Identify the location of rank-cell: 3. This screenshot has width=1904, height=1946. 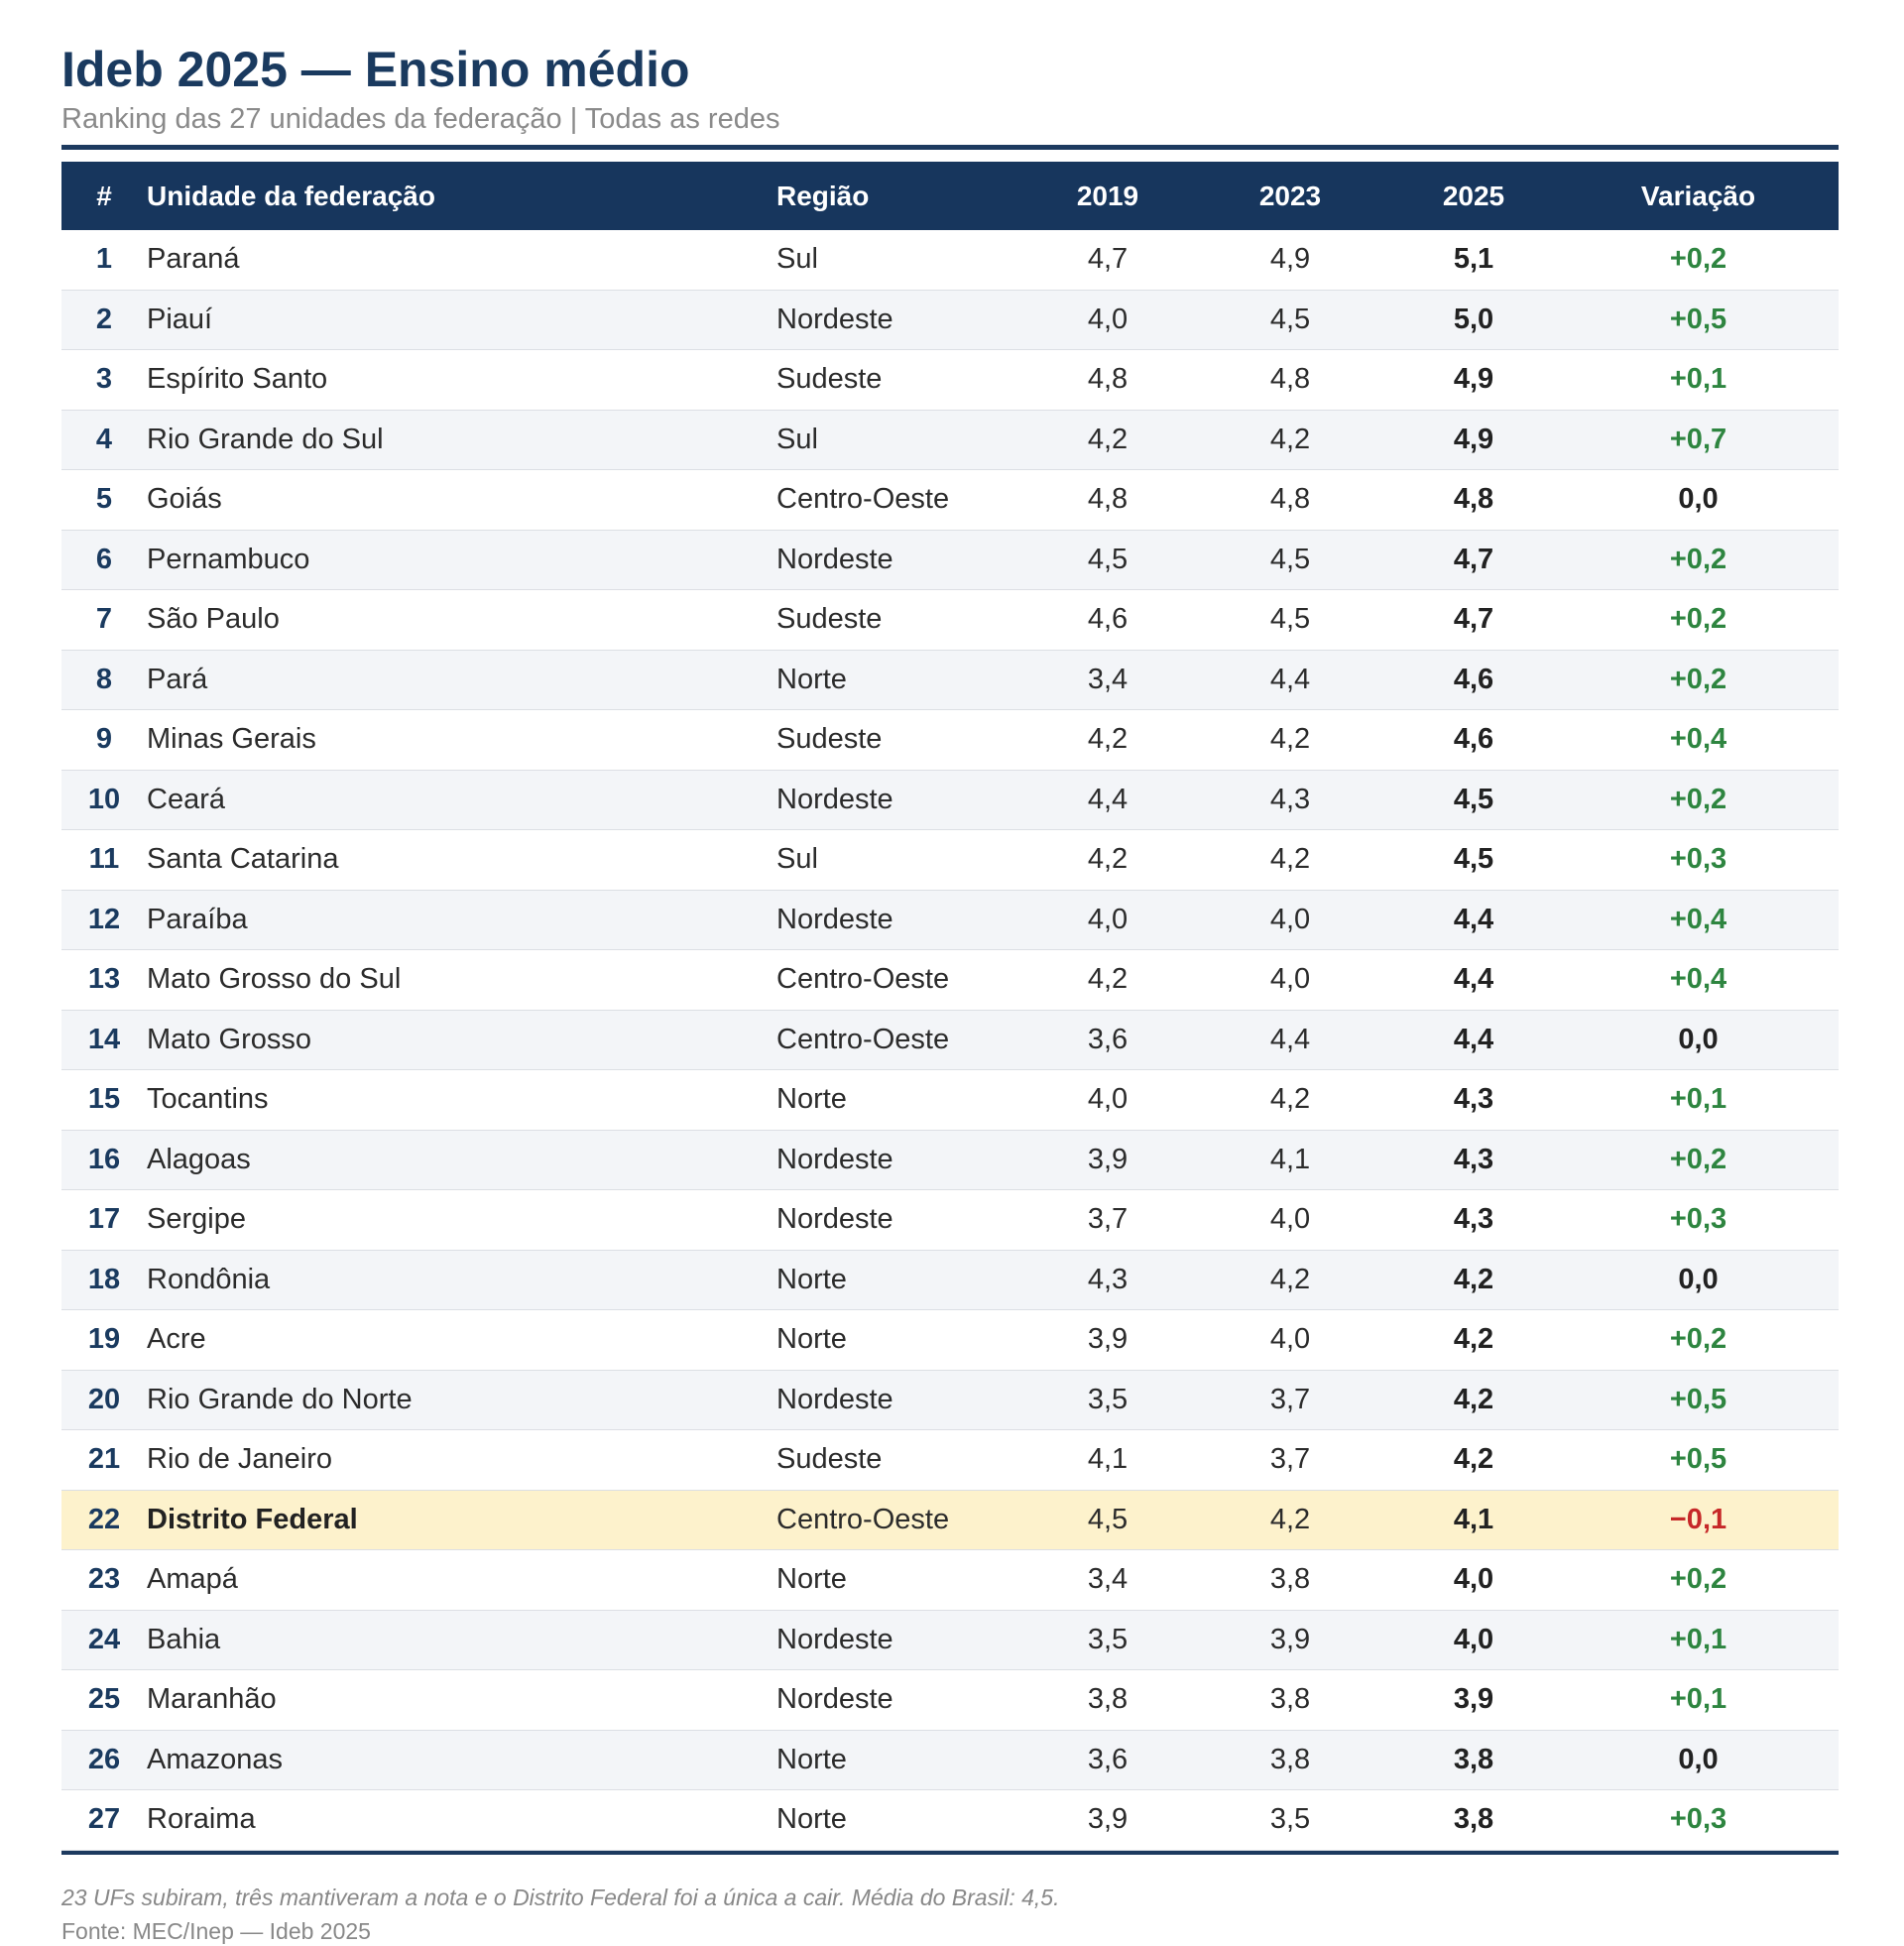
(104, 380).